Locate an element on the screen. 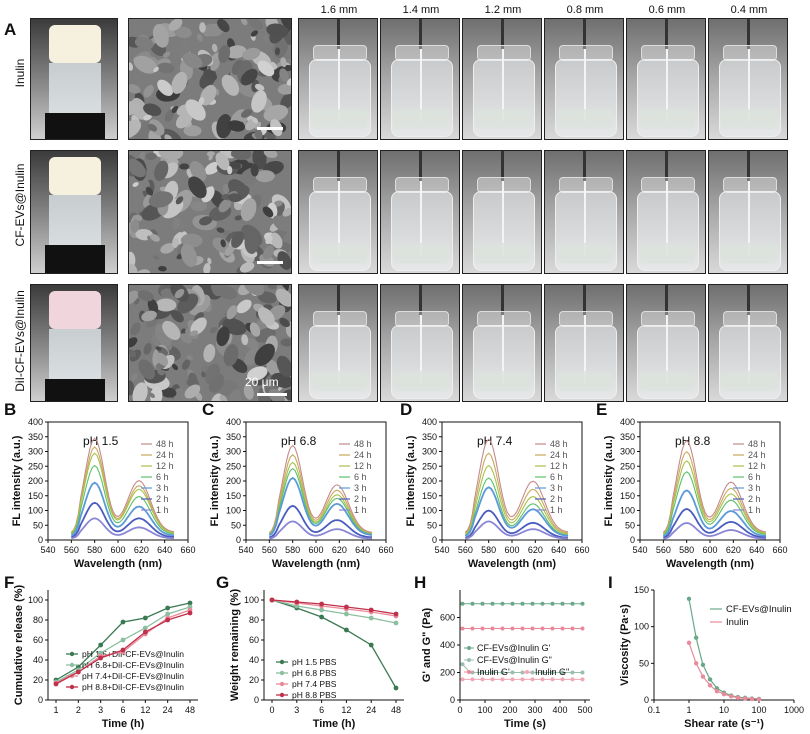 This screenshot has height=734, width=810. x-tick-label: 12 is located at coordinates (145, 710).